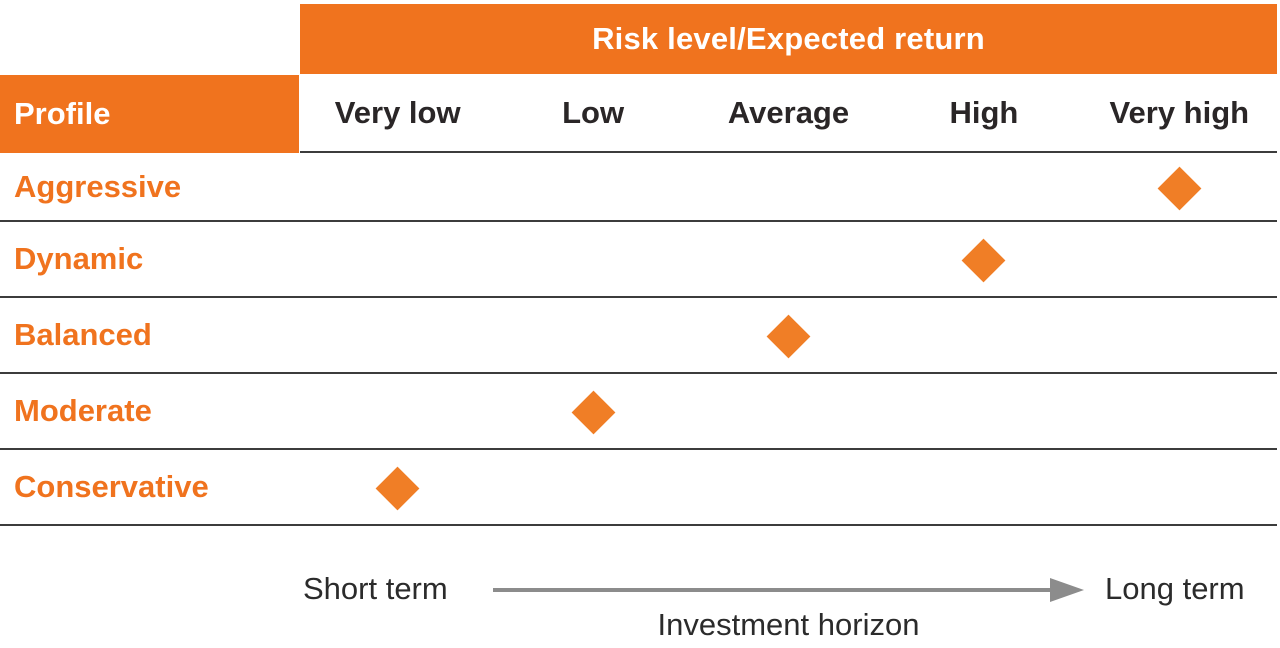 The width and height of the screenshot is (1280, 648). Describe the element at coordinates (1179, 188) in the screenshot. I see `diamond-marker-aggressive` at that location.